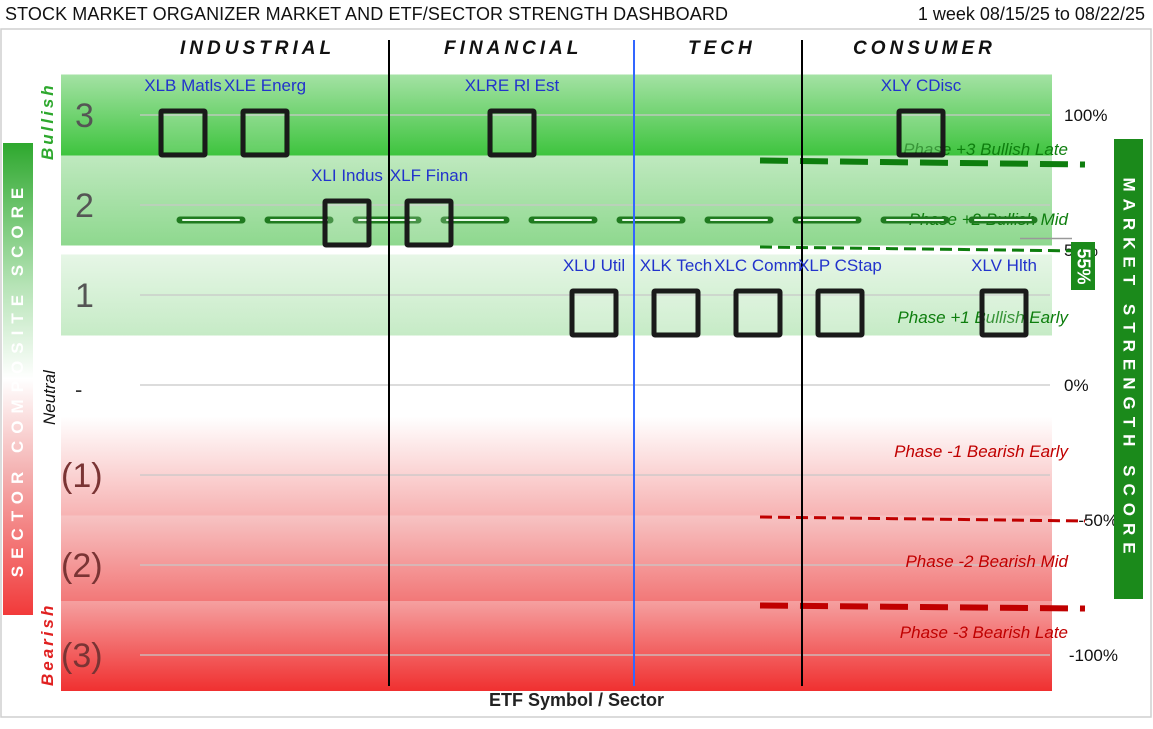 This screenshot has height=729, width=1153. Describe the element at coordinates (984, 632) in the screenshot. I see `phase-label-phase-3-bearish-late: Phase -3 Bearish Late` at that location.